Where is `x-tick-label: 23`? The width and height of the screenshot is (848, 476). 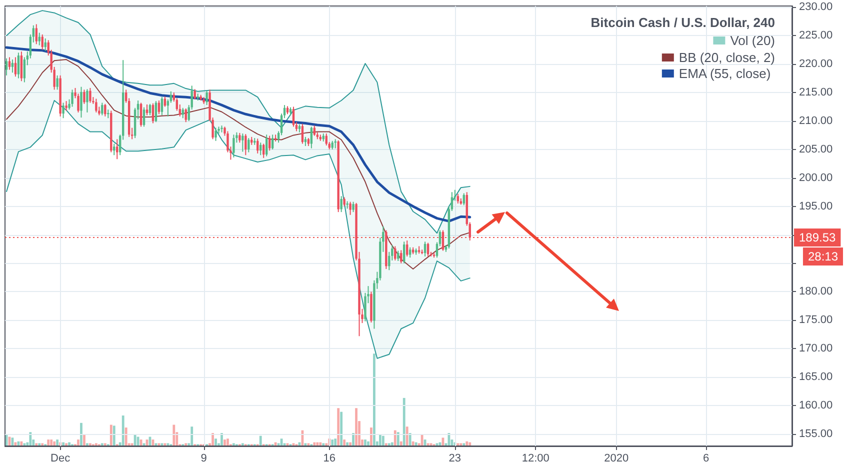
x-tick-label: 23 is located at coordinates (455, 458).